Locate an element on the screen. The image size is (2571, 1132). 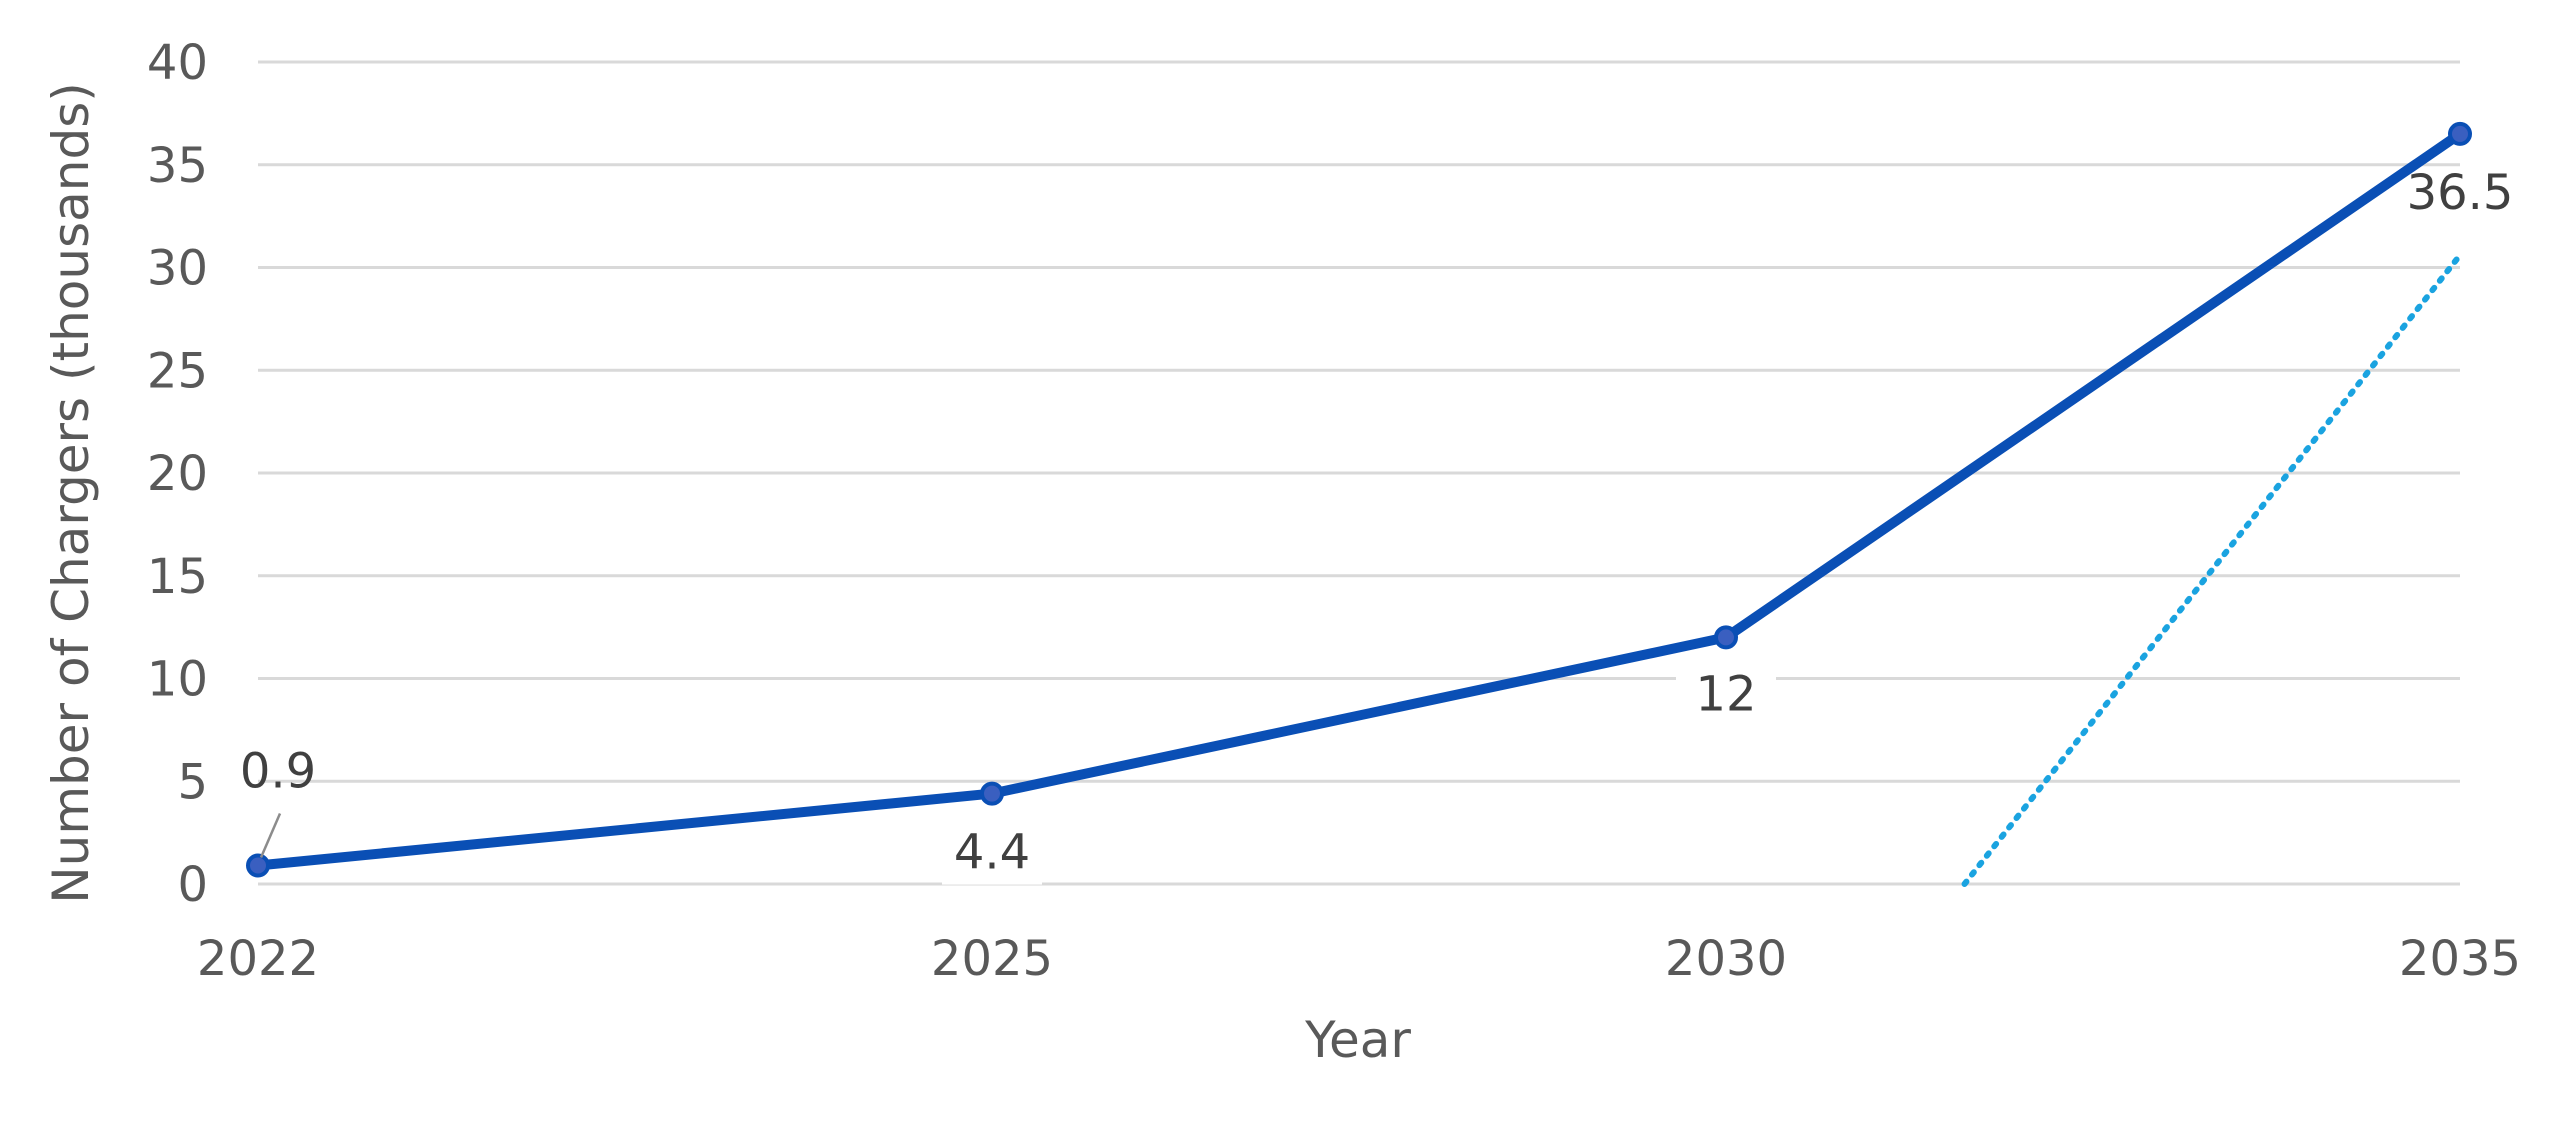
y-tick-label-10: 10 is located at coordinates (177, 680).